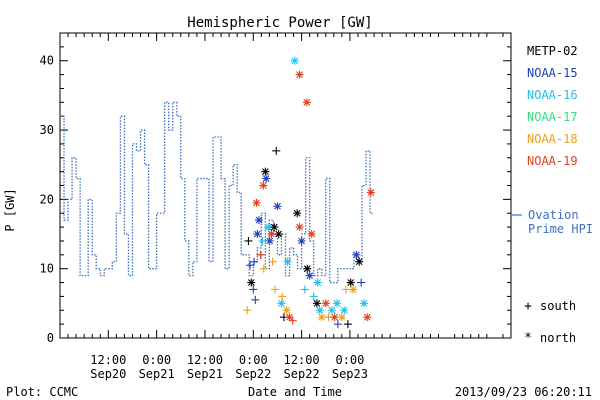  What do you see at coordinates (552, 117) in the screenshot?
I see `legend-entry: NOAA-17` at bounding box center [552, 117].